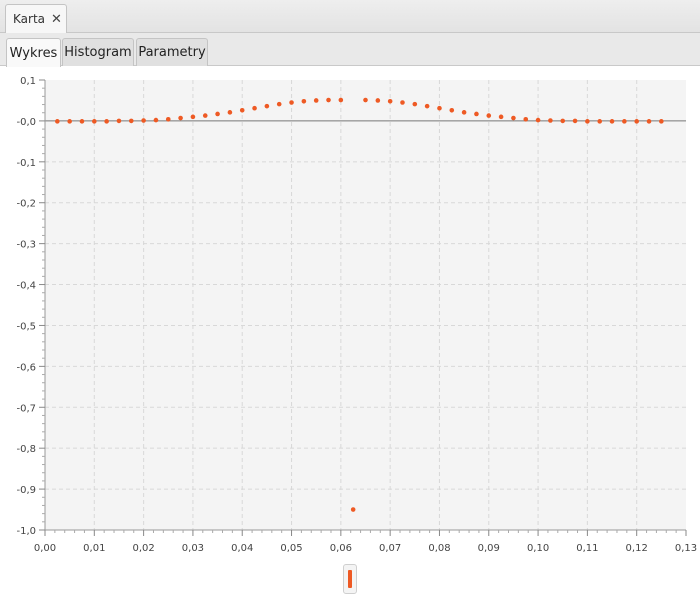  Describe the element at coordinates (56, 19) in the screenshot. I see `close-icon: ✕` at that location.